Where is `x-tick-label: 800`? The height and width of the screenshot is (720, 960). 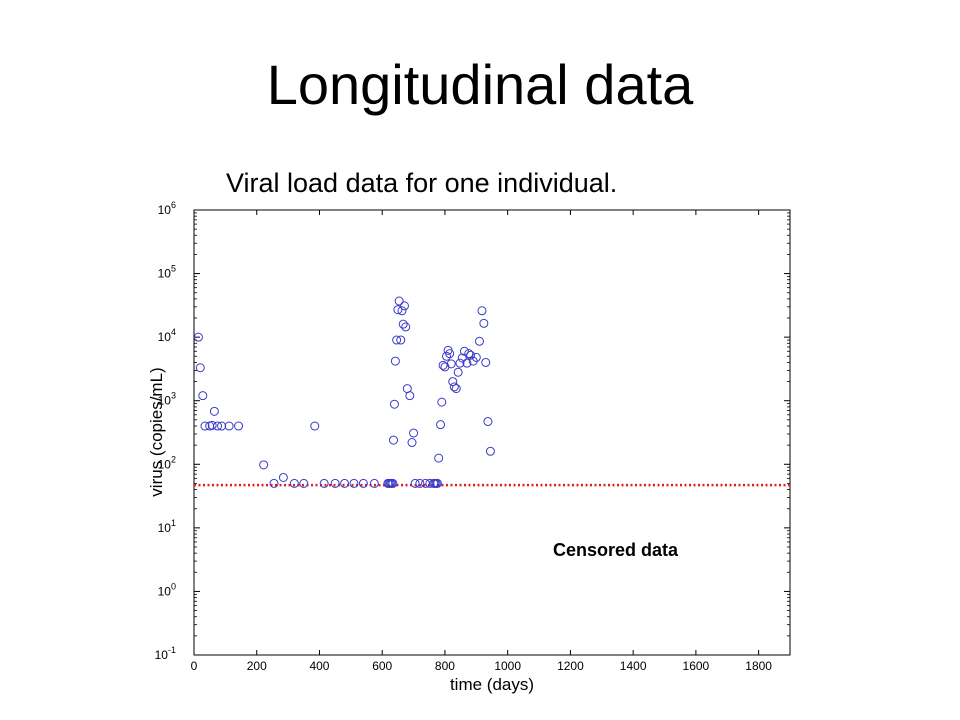
x-tick-label: 800 is located at coordinates (445, 666).